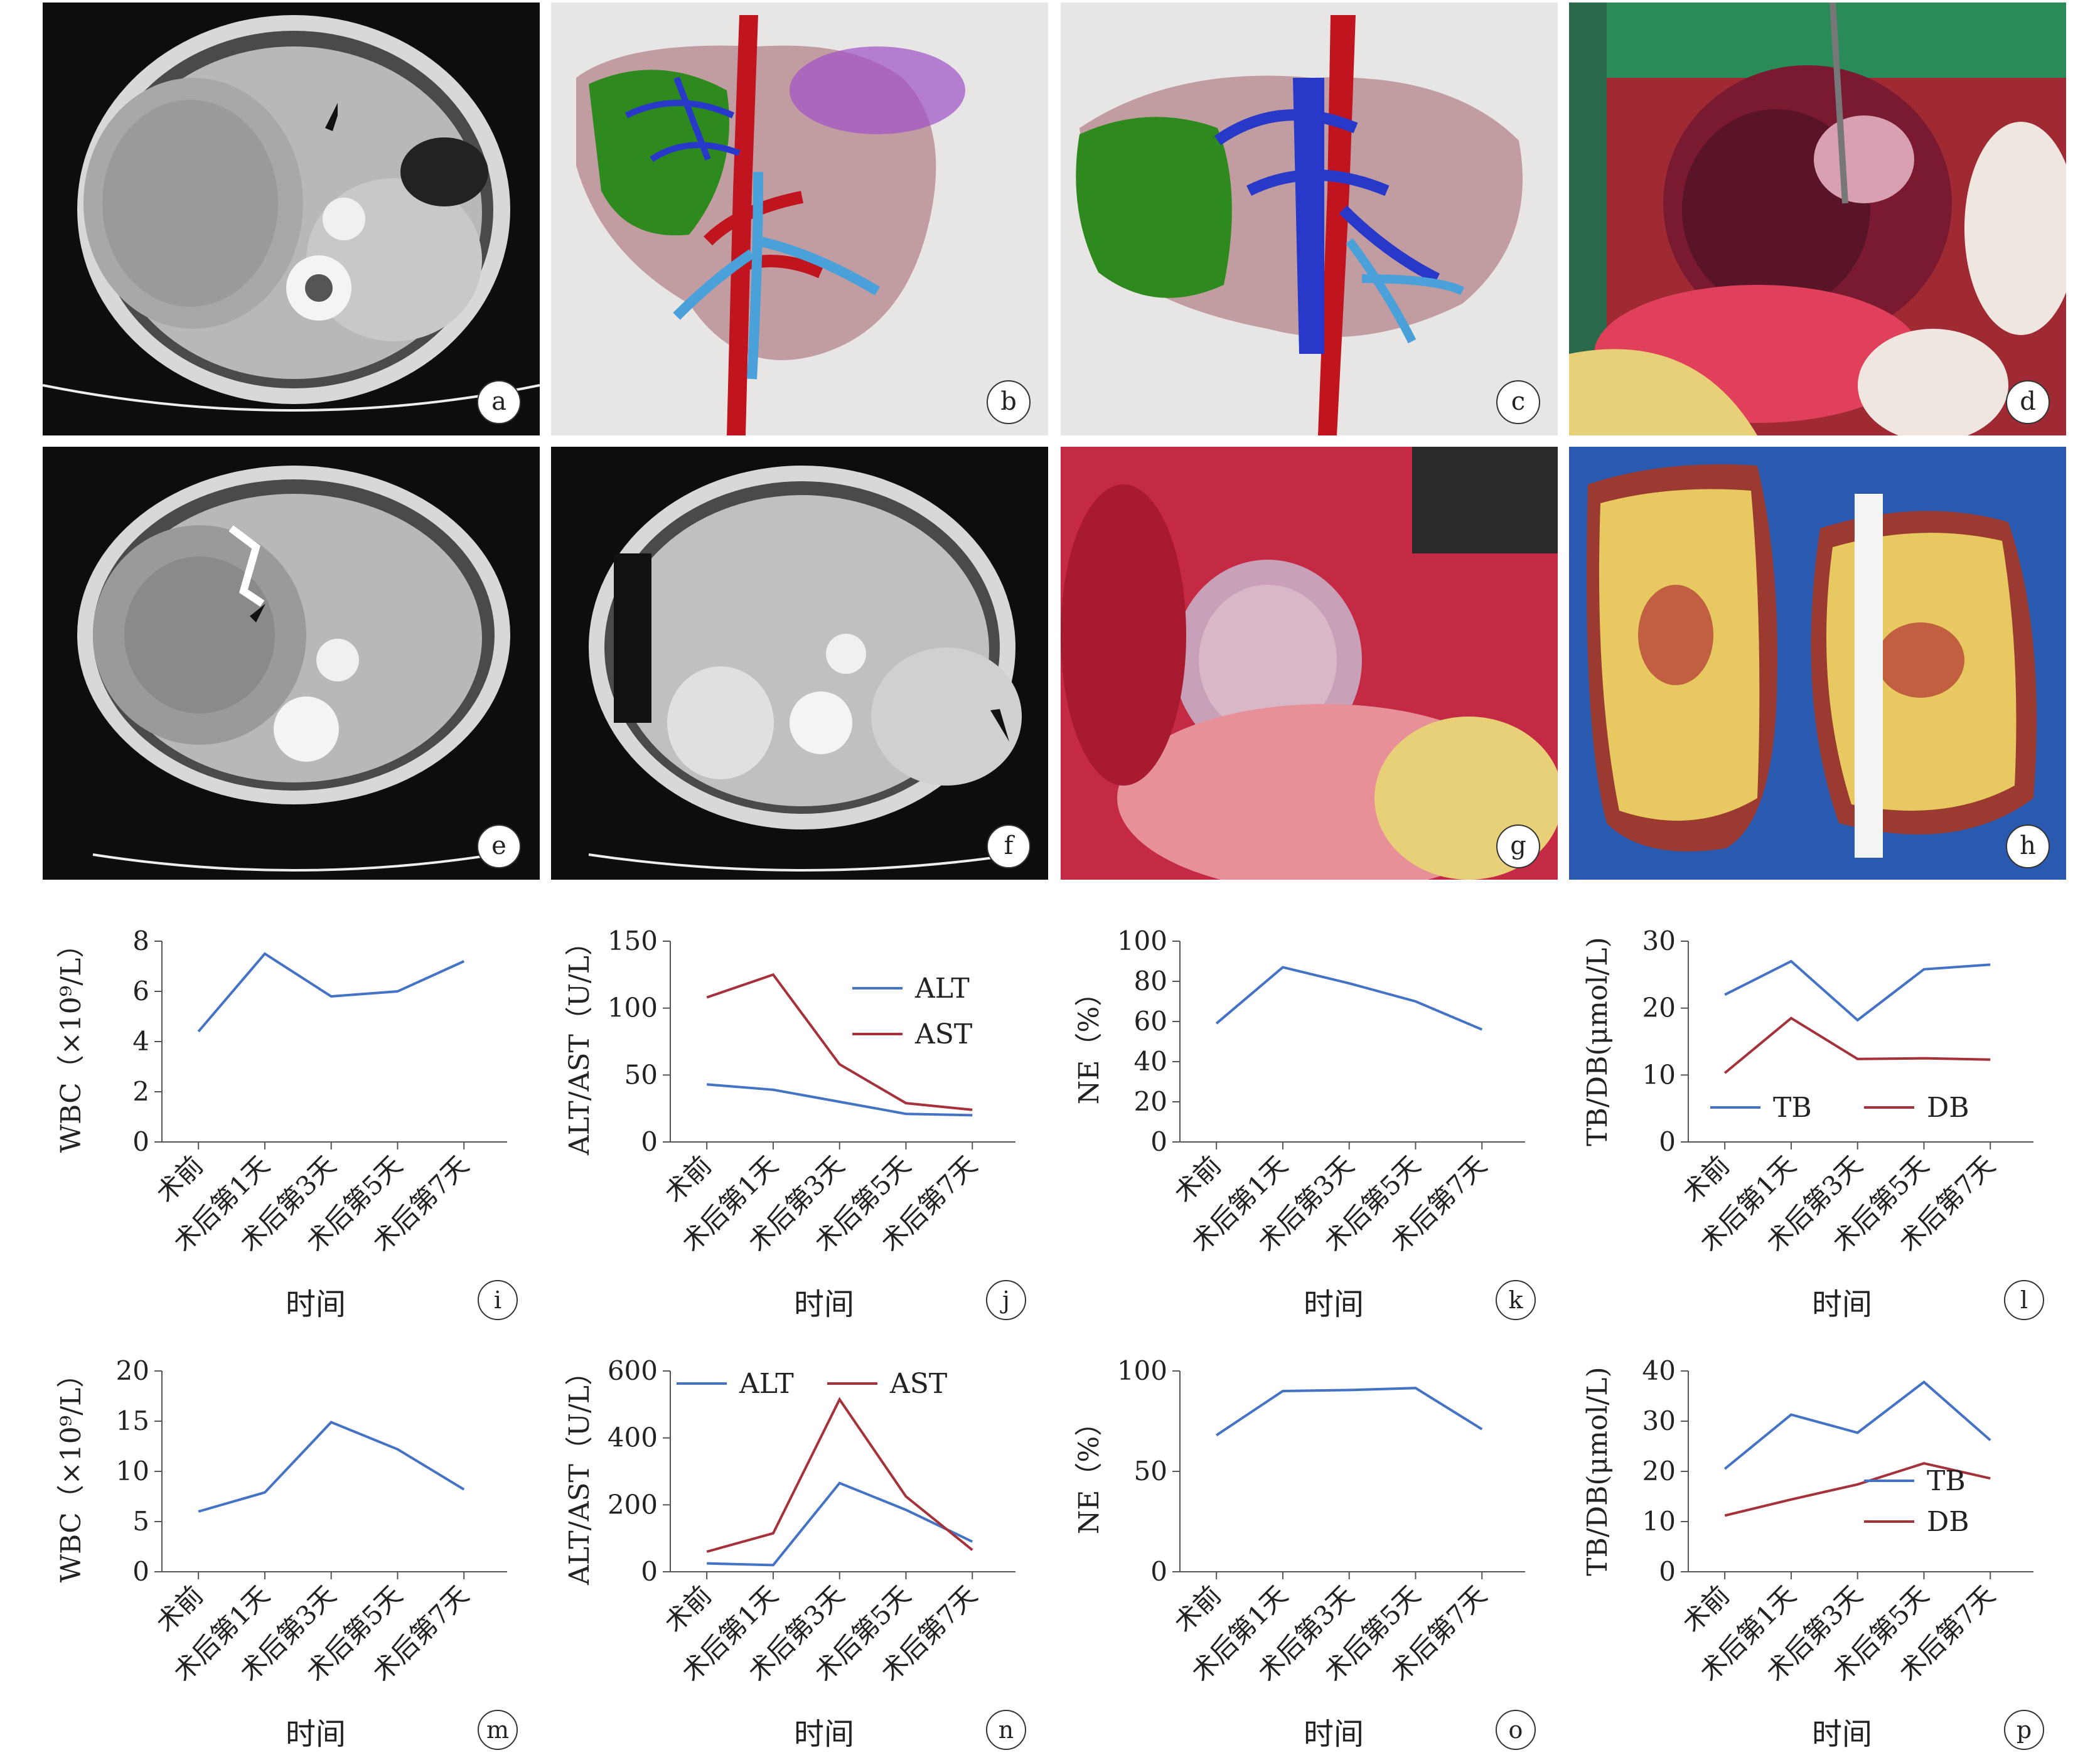  I want to click on y-tick-label: 6, so click(140, 991).